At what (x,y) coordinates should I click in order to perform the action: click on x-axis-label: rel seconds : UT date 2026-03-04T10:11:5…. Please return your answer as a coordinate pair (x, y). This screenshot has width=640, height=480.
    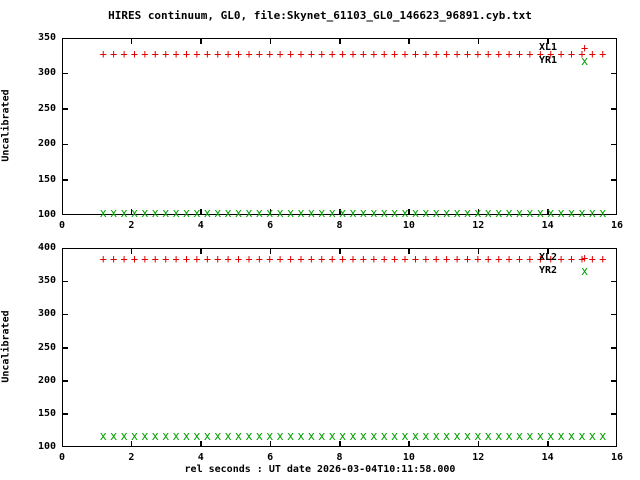
    Looking at the image, I should click on (320, 469).